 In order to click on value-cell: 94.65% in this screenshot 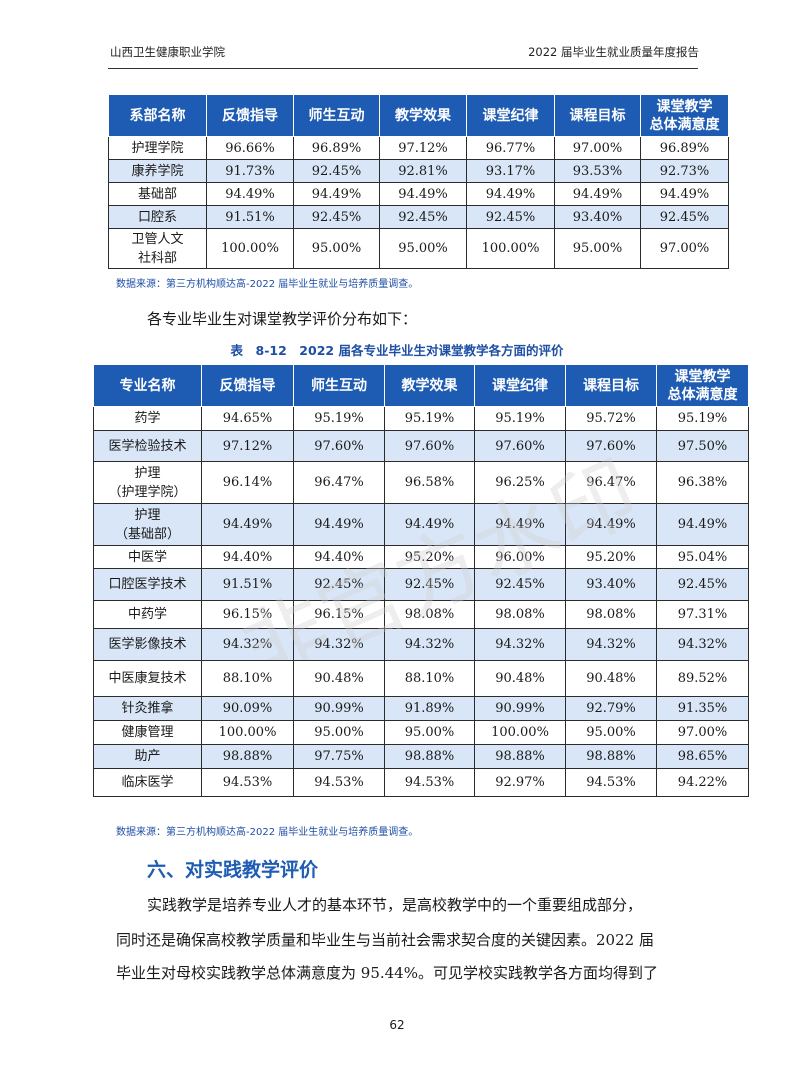, I will do `click(247, 418)`.